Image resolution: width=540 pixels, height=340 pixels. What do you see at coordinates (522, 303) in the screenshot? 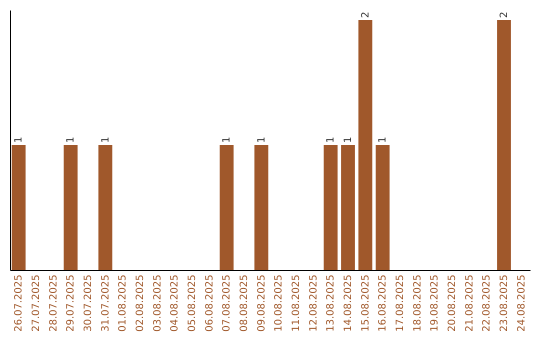
I see `x-tick-label: 24.08.2025` at bounding box center [522, 303].